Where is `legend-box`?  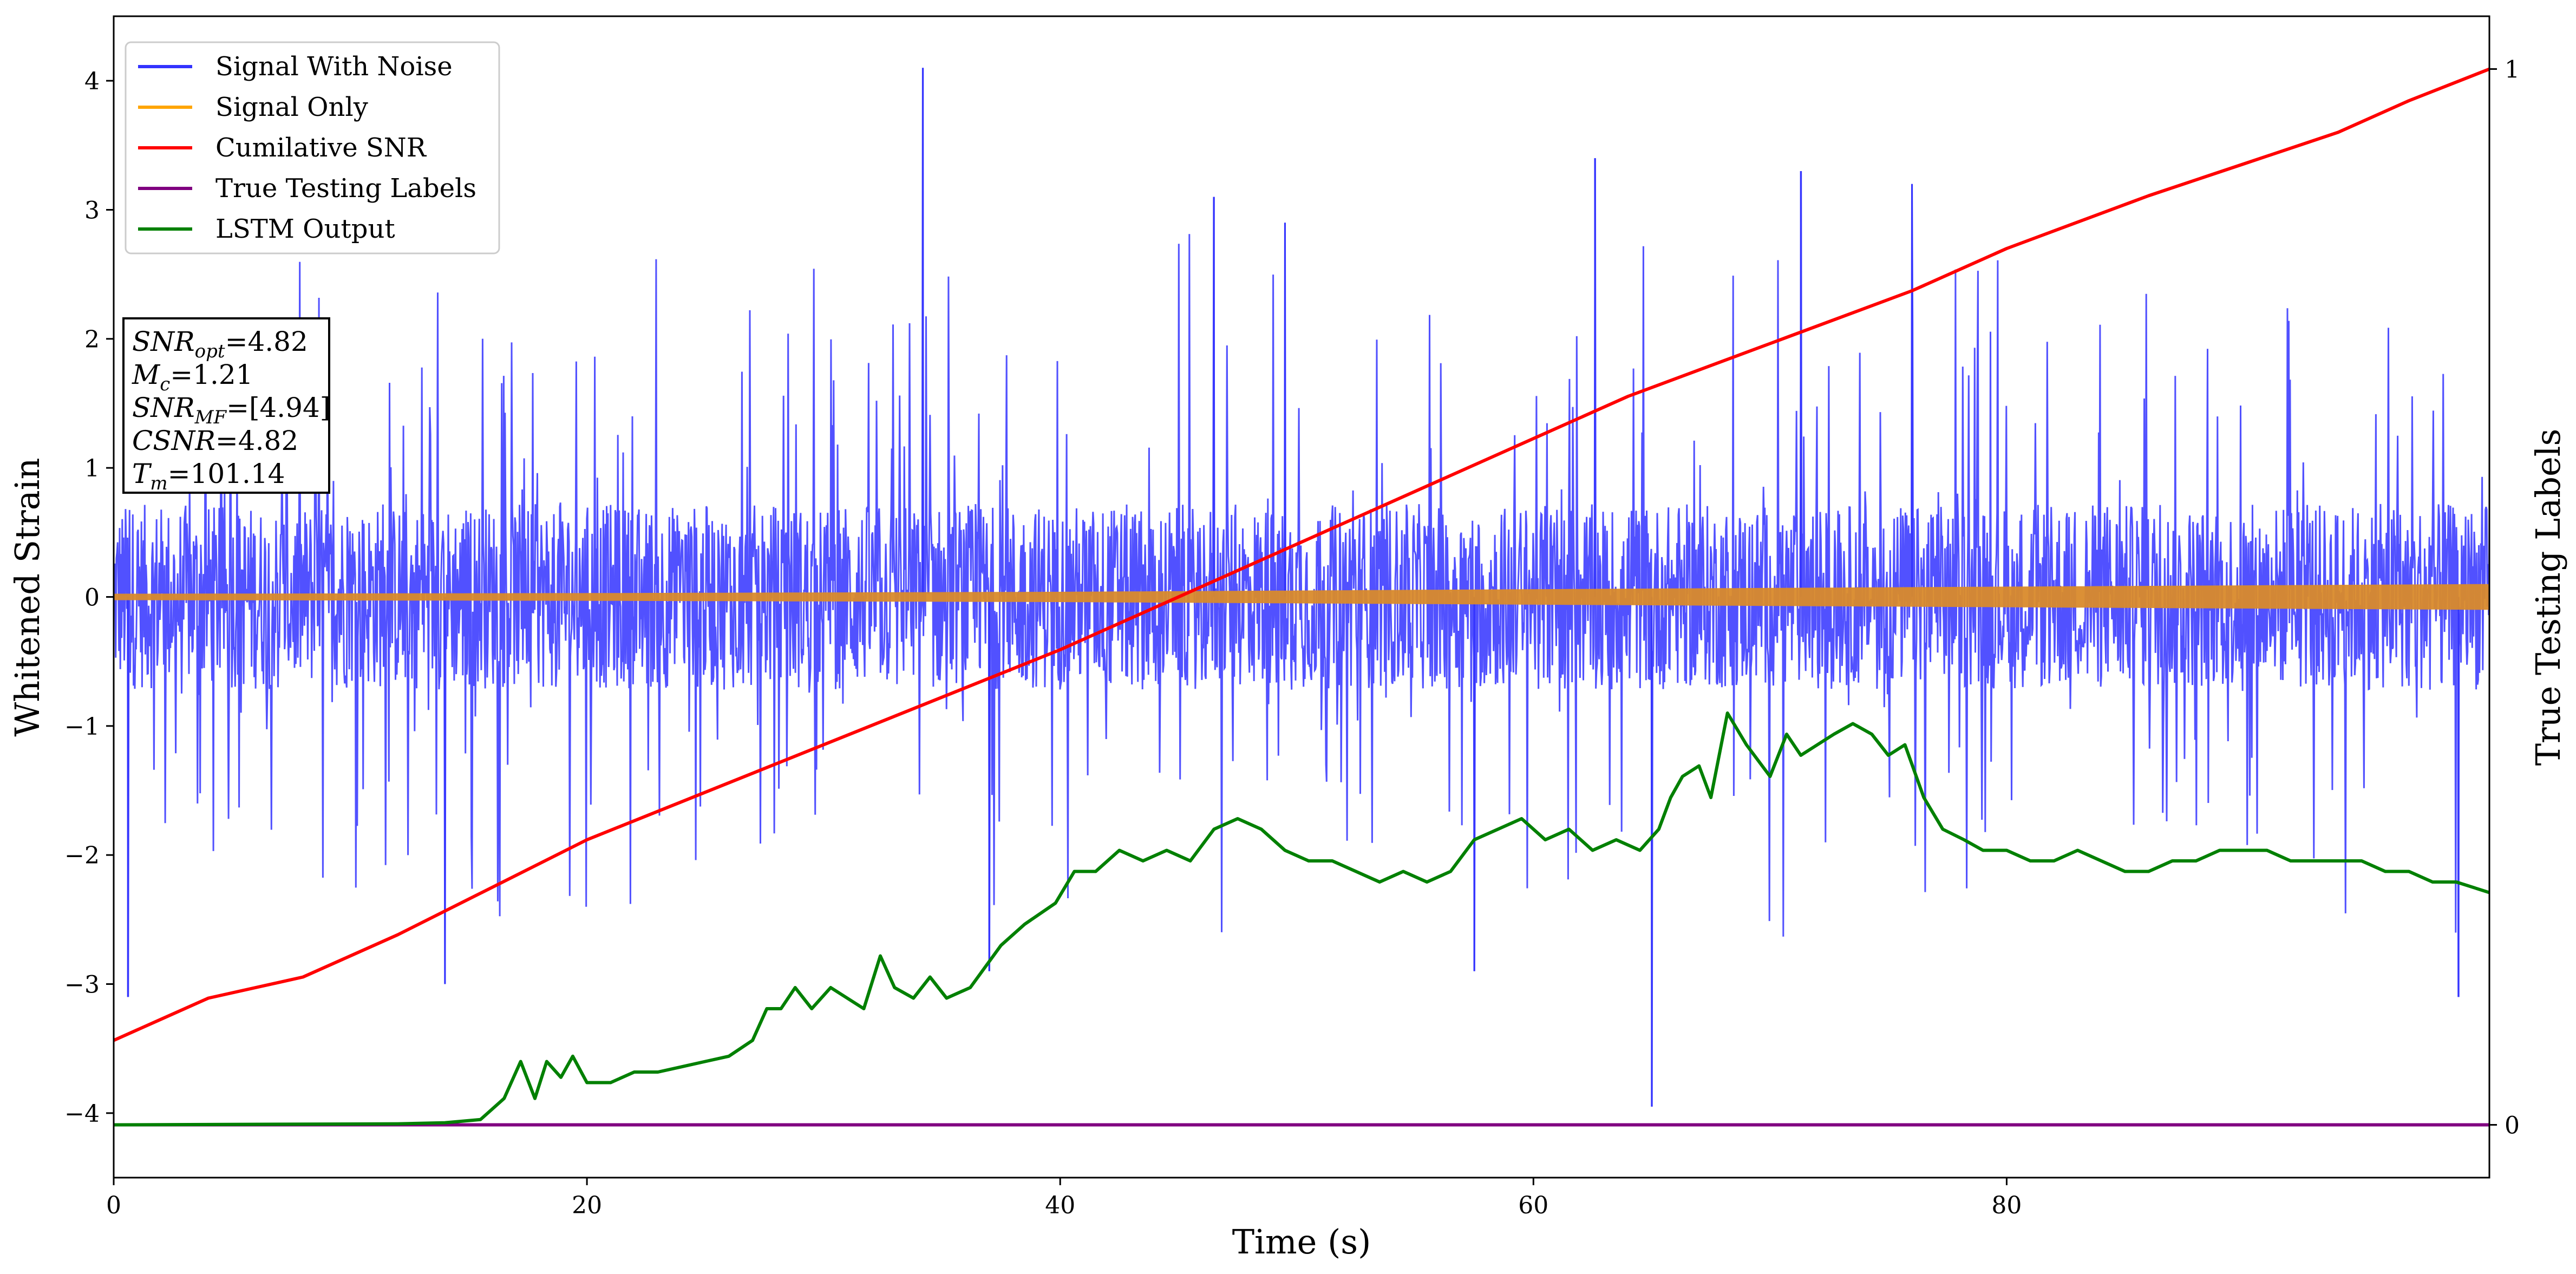
legend-box is located at coordinates (312, 147).